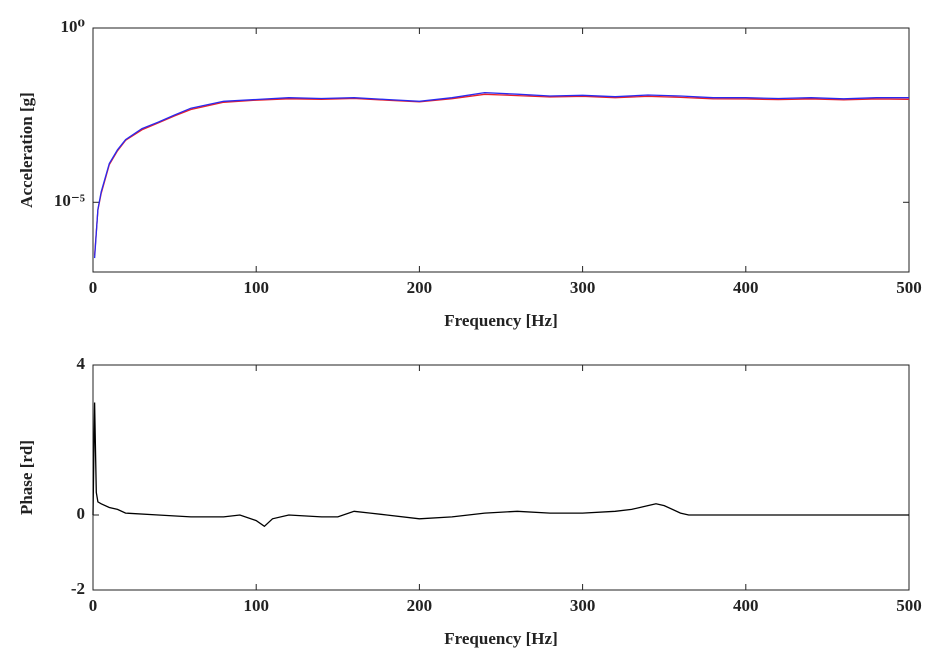 The image size is (933, 658). What do you see at coordinates (69, 200) in the screenshot?
I see `y-tick-label: 10⁻⁵` at bounding box center [69, 200].